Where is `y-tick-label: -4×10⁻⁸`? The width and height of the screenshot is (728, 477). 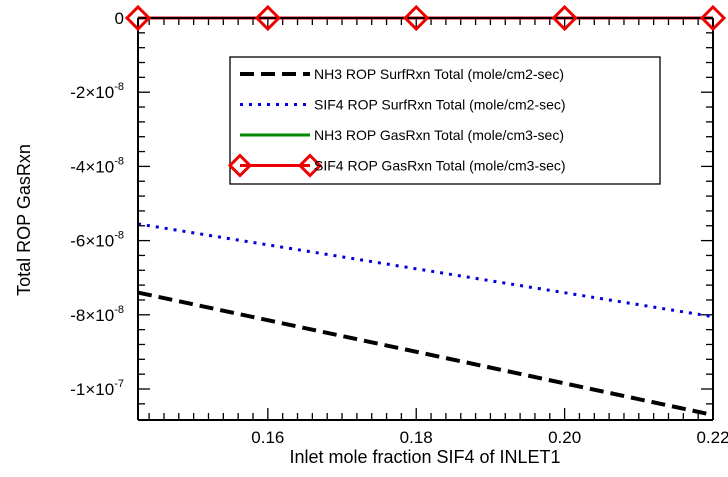
y-tick-label: -4×10⁻⁸ is located at coordinates (97, 165).